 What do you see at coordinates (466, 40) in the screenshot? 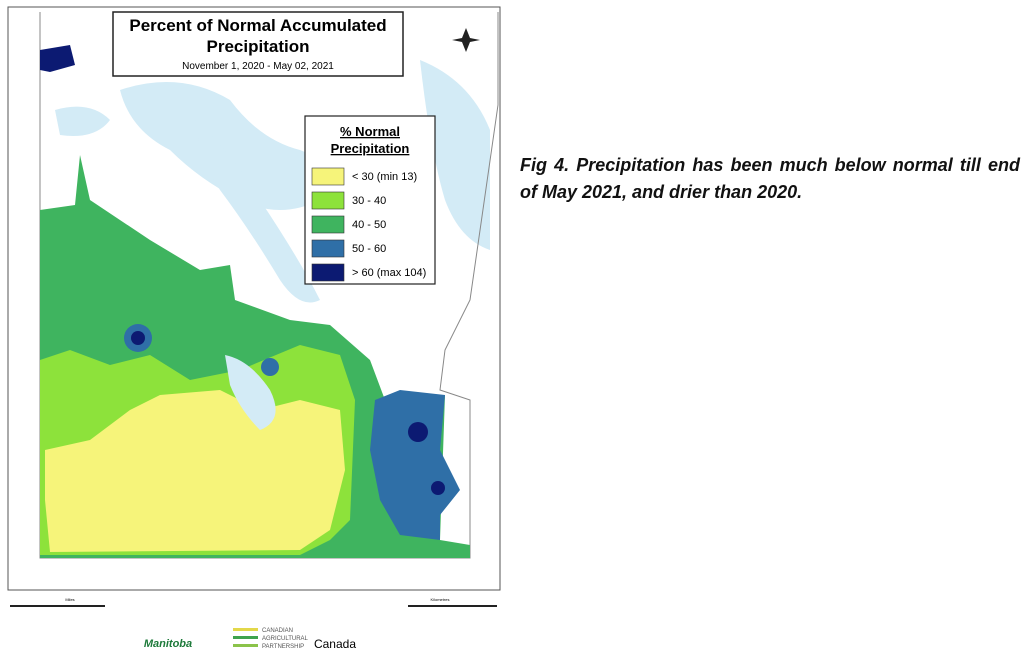
I see `compass` at bounding box center [466, 40].